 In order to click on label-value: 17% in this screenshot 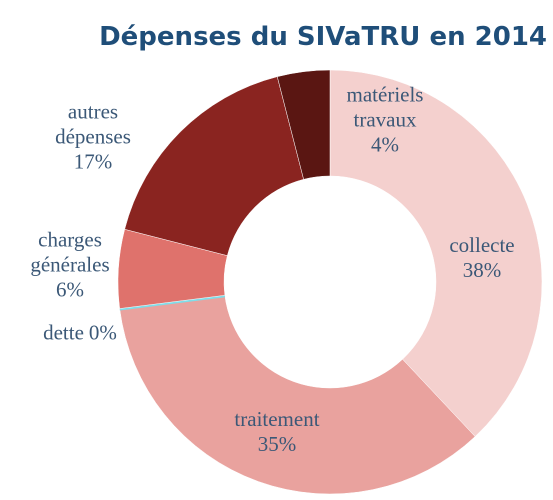, I will do `click(93, 161)`.